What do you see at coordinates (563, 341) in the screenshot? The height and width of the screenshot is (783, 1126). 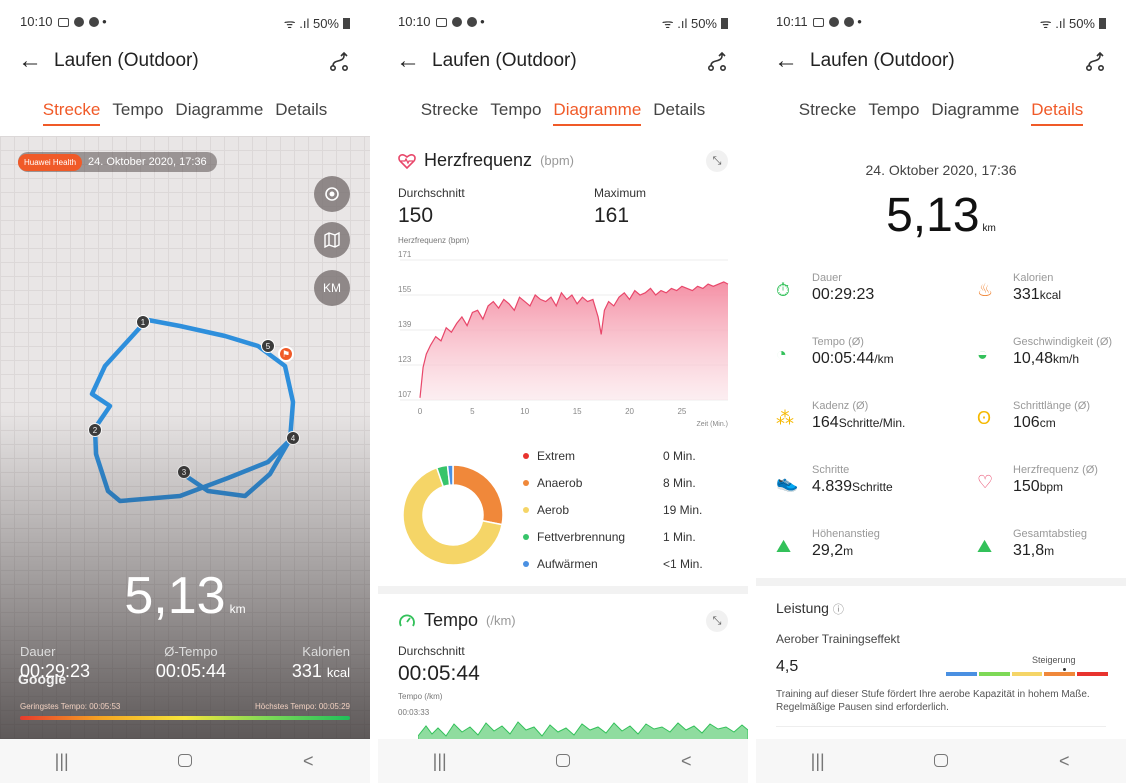 I see `heart-rate-chart: 171 155 139 123 107 0 5 10 15 20 25 Zeit (Min.)` at bounding box center [563, 341].